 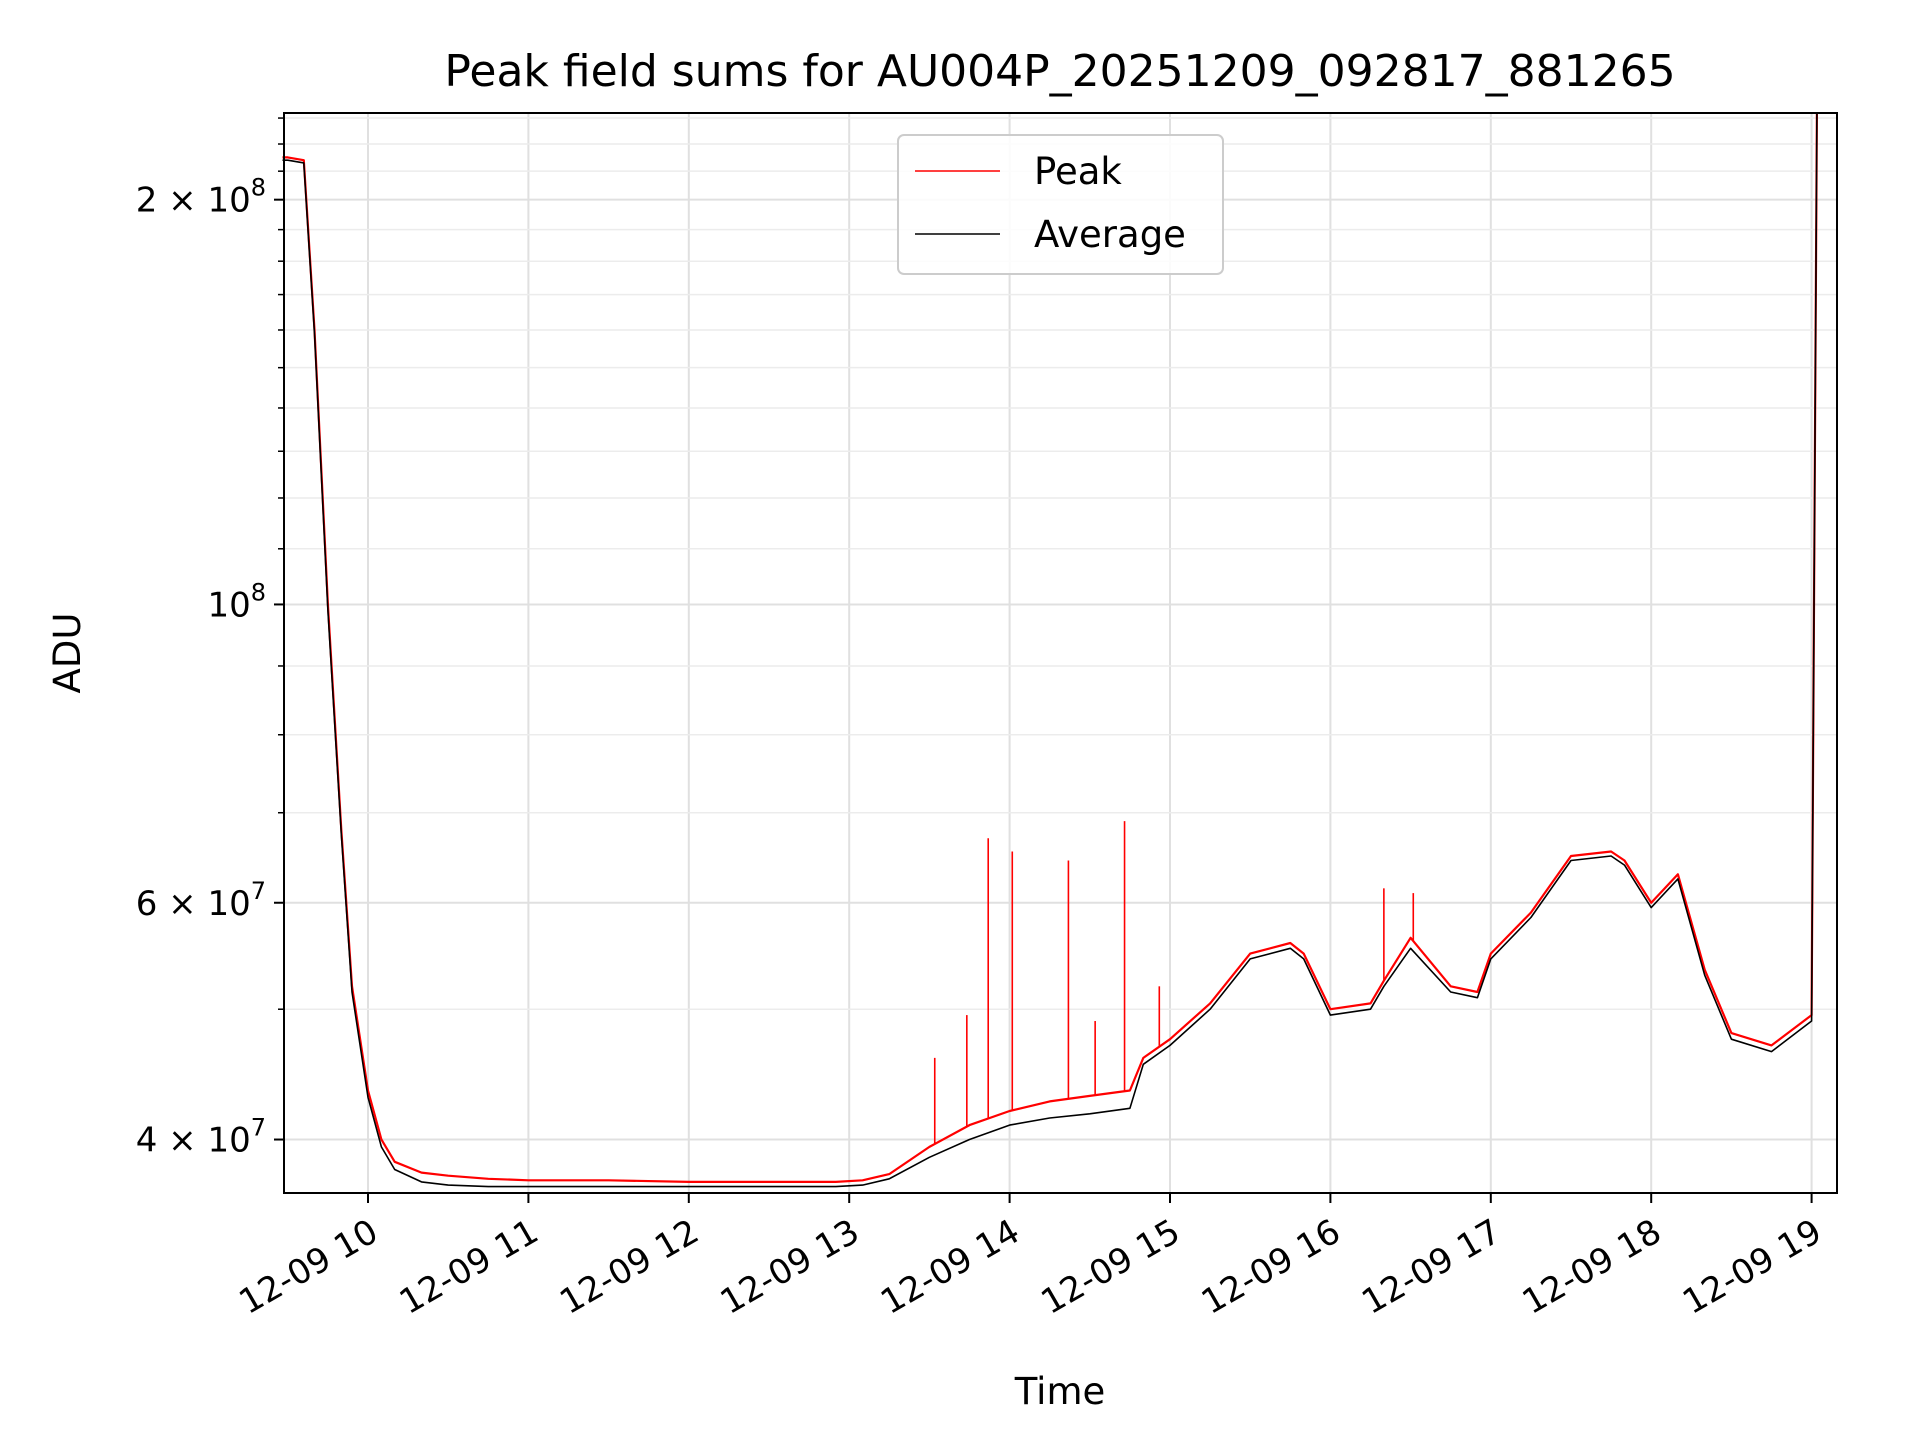 What do you see at coordinates (201, 1137) in the screenshot?
I see `y-tick-label: 4 × 107` at bounding box center [201, 1137].